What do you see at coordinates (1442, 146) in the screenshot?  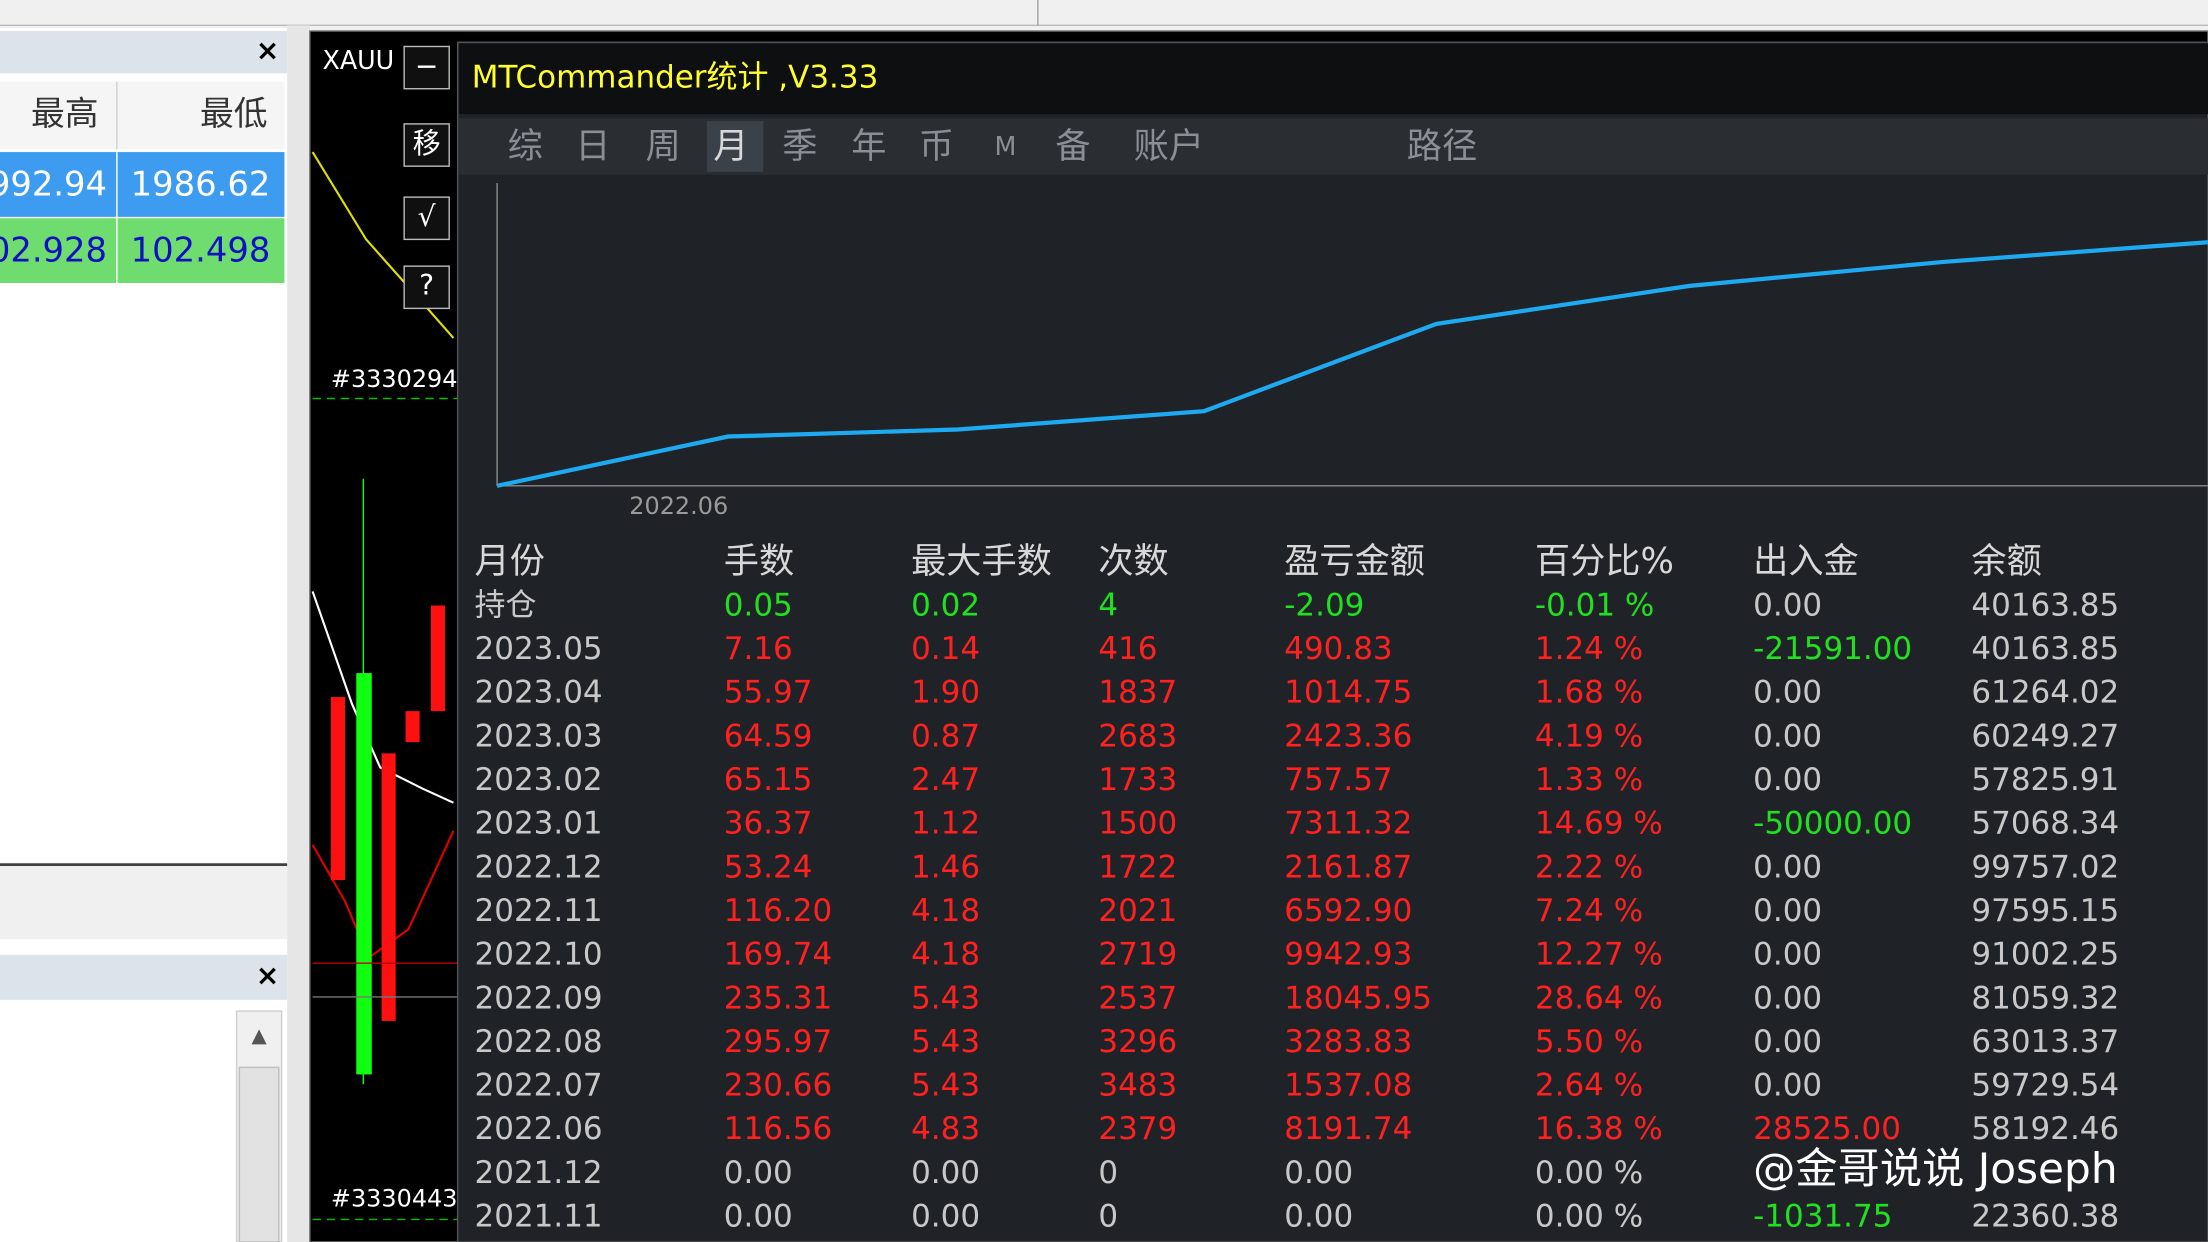 I see `tab: 路径` at bounding box center [1442, 146].